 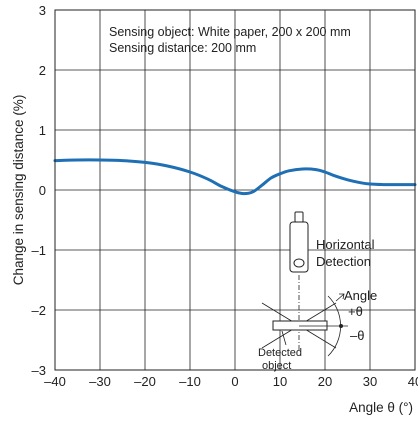 I want to click on x-tick-label: 0, so click(x=234, y=381).